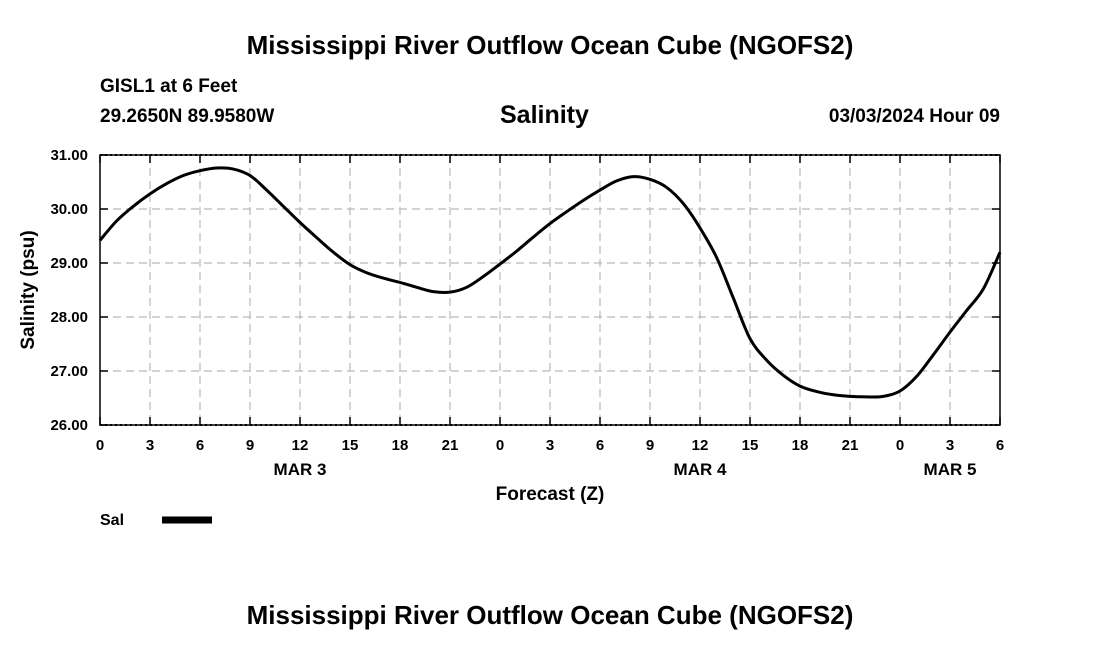  I want to click on legend-label: Sal, so click(112, 520).